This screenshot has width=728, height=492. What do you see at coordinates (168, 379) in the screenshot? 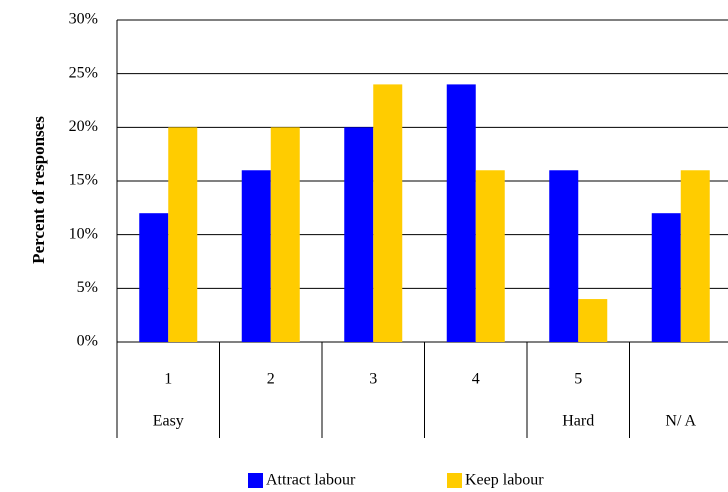
I see `x-tick-label: 1` at bounding box center [168, 379].